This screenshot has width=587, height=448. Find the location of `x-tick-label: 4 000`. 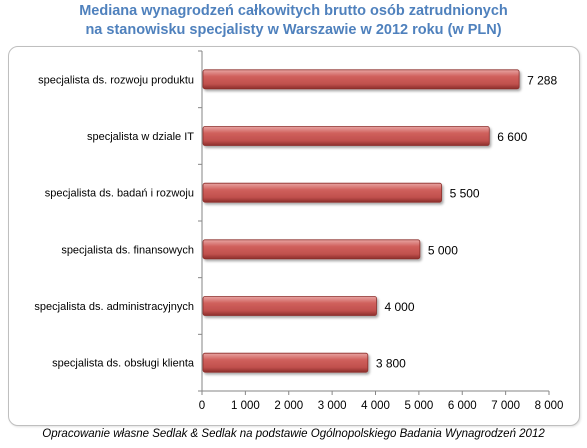

x-tick-label: 4 000 is located at coordinates (375, 406).